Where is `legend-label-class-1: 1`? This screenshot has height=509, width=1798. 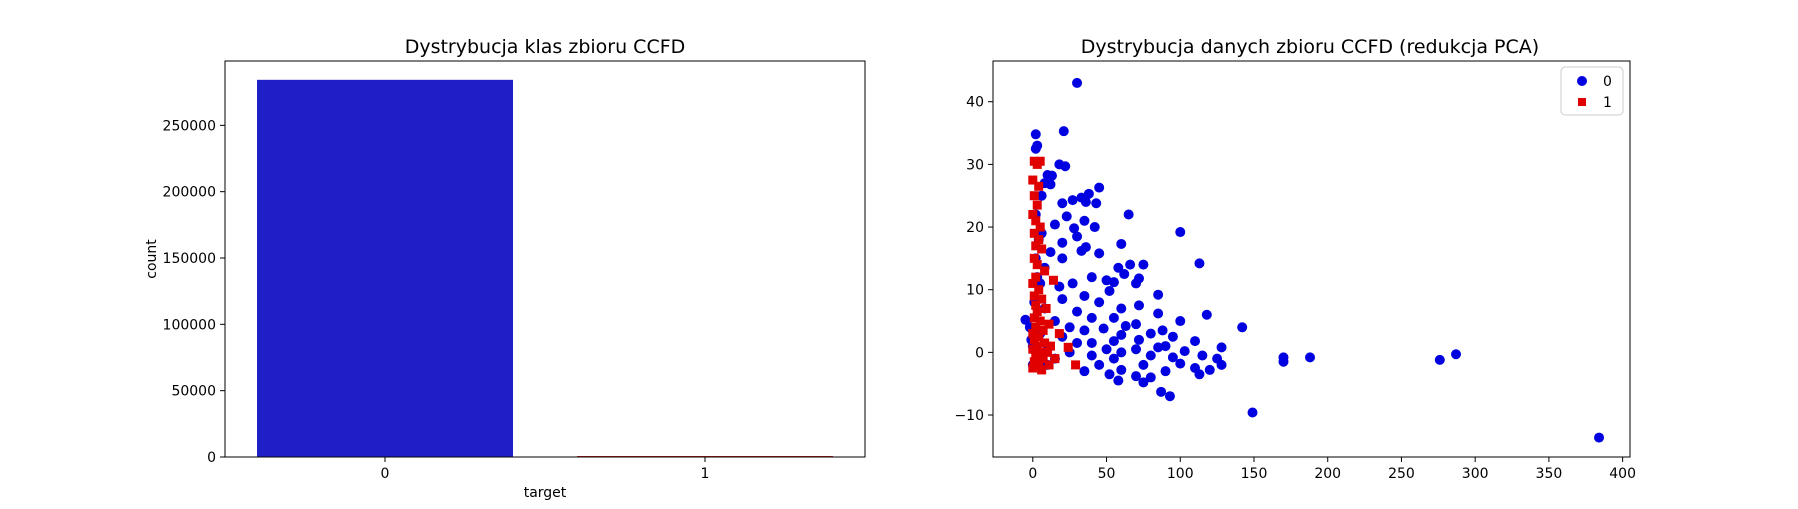
legend-label-class-1: 1 is located at coordinates (1607, 103).